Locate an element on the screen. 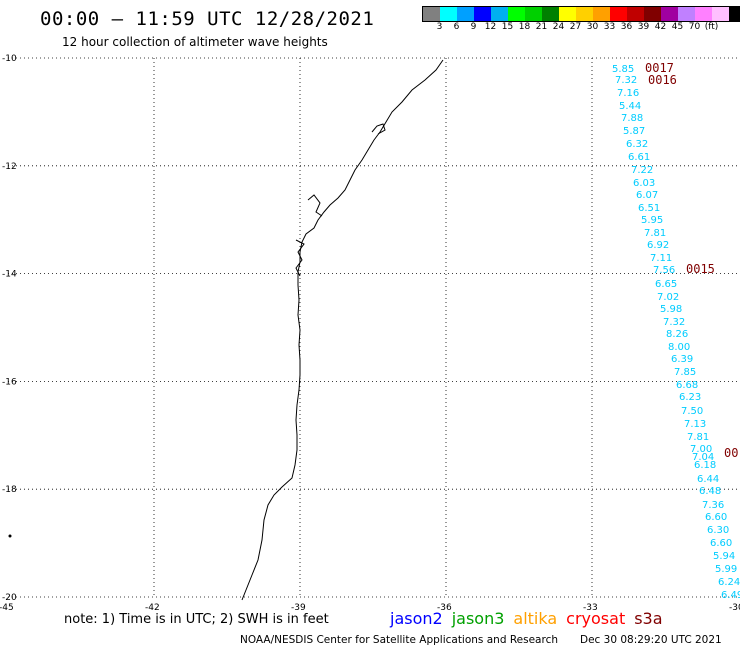 The image size is (740, 650). lat-tick-label: -16 is located at coordinates (9, 382).